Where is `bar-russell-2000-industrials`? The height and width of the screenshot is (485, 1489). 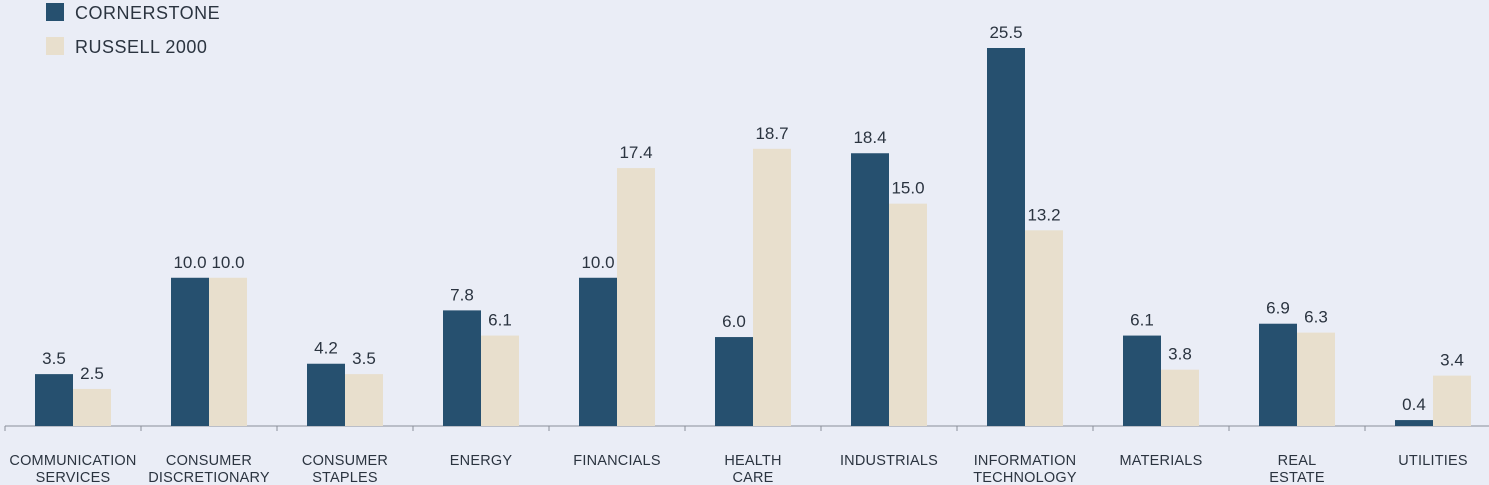
bar-russell-2000-industrials is located at coordinates (908, 314).